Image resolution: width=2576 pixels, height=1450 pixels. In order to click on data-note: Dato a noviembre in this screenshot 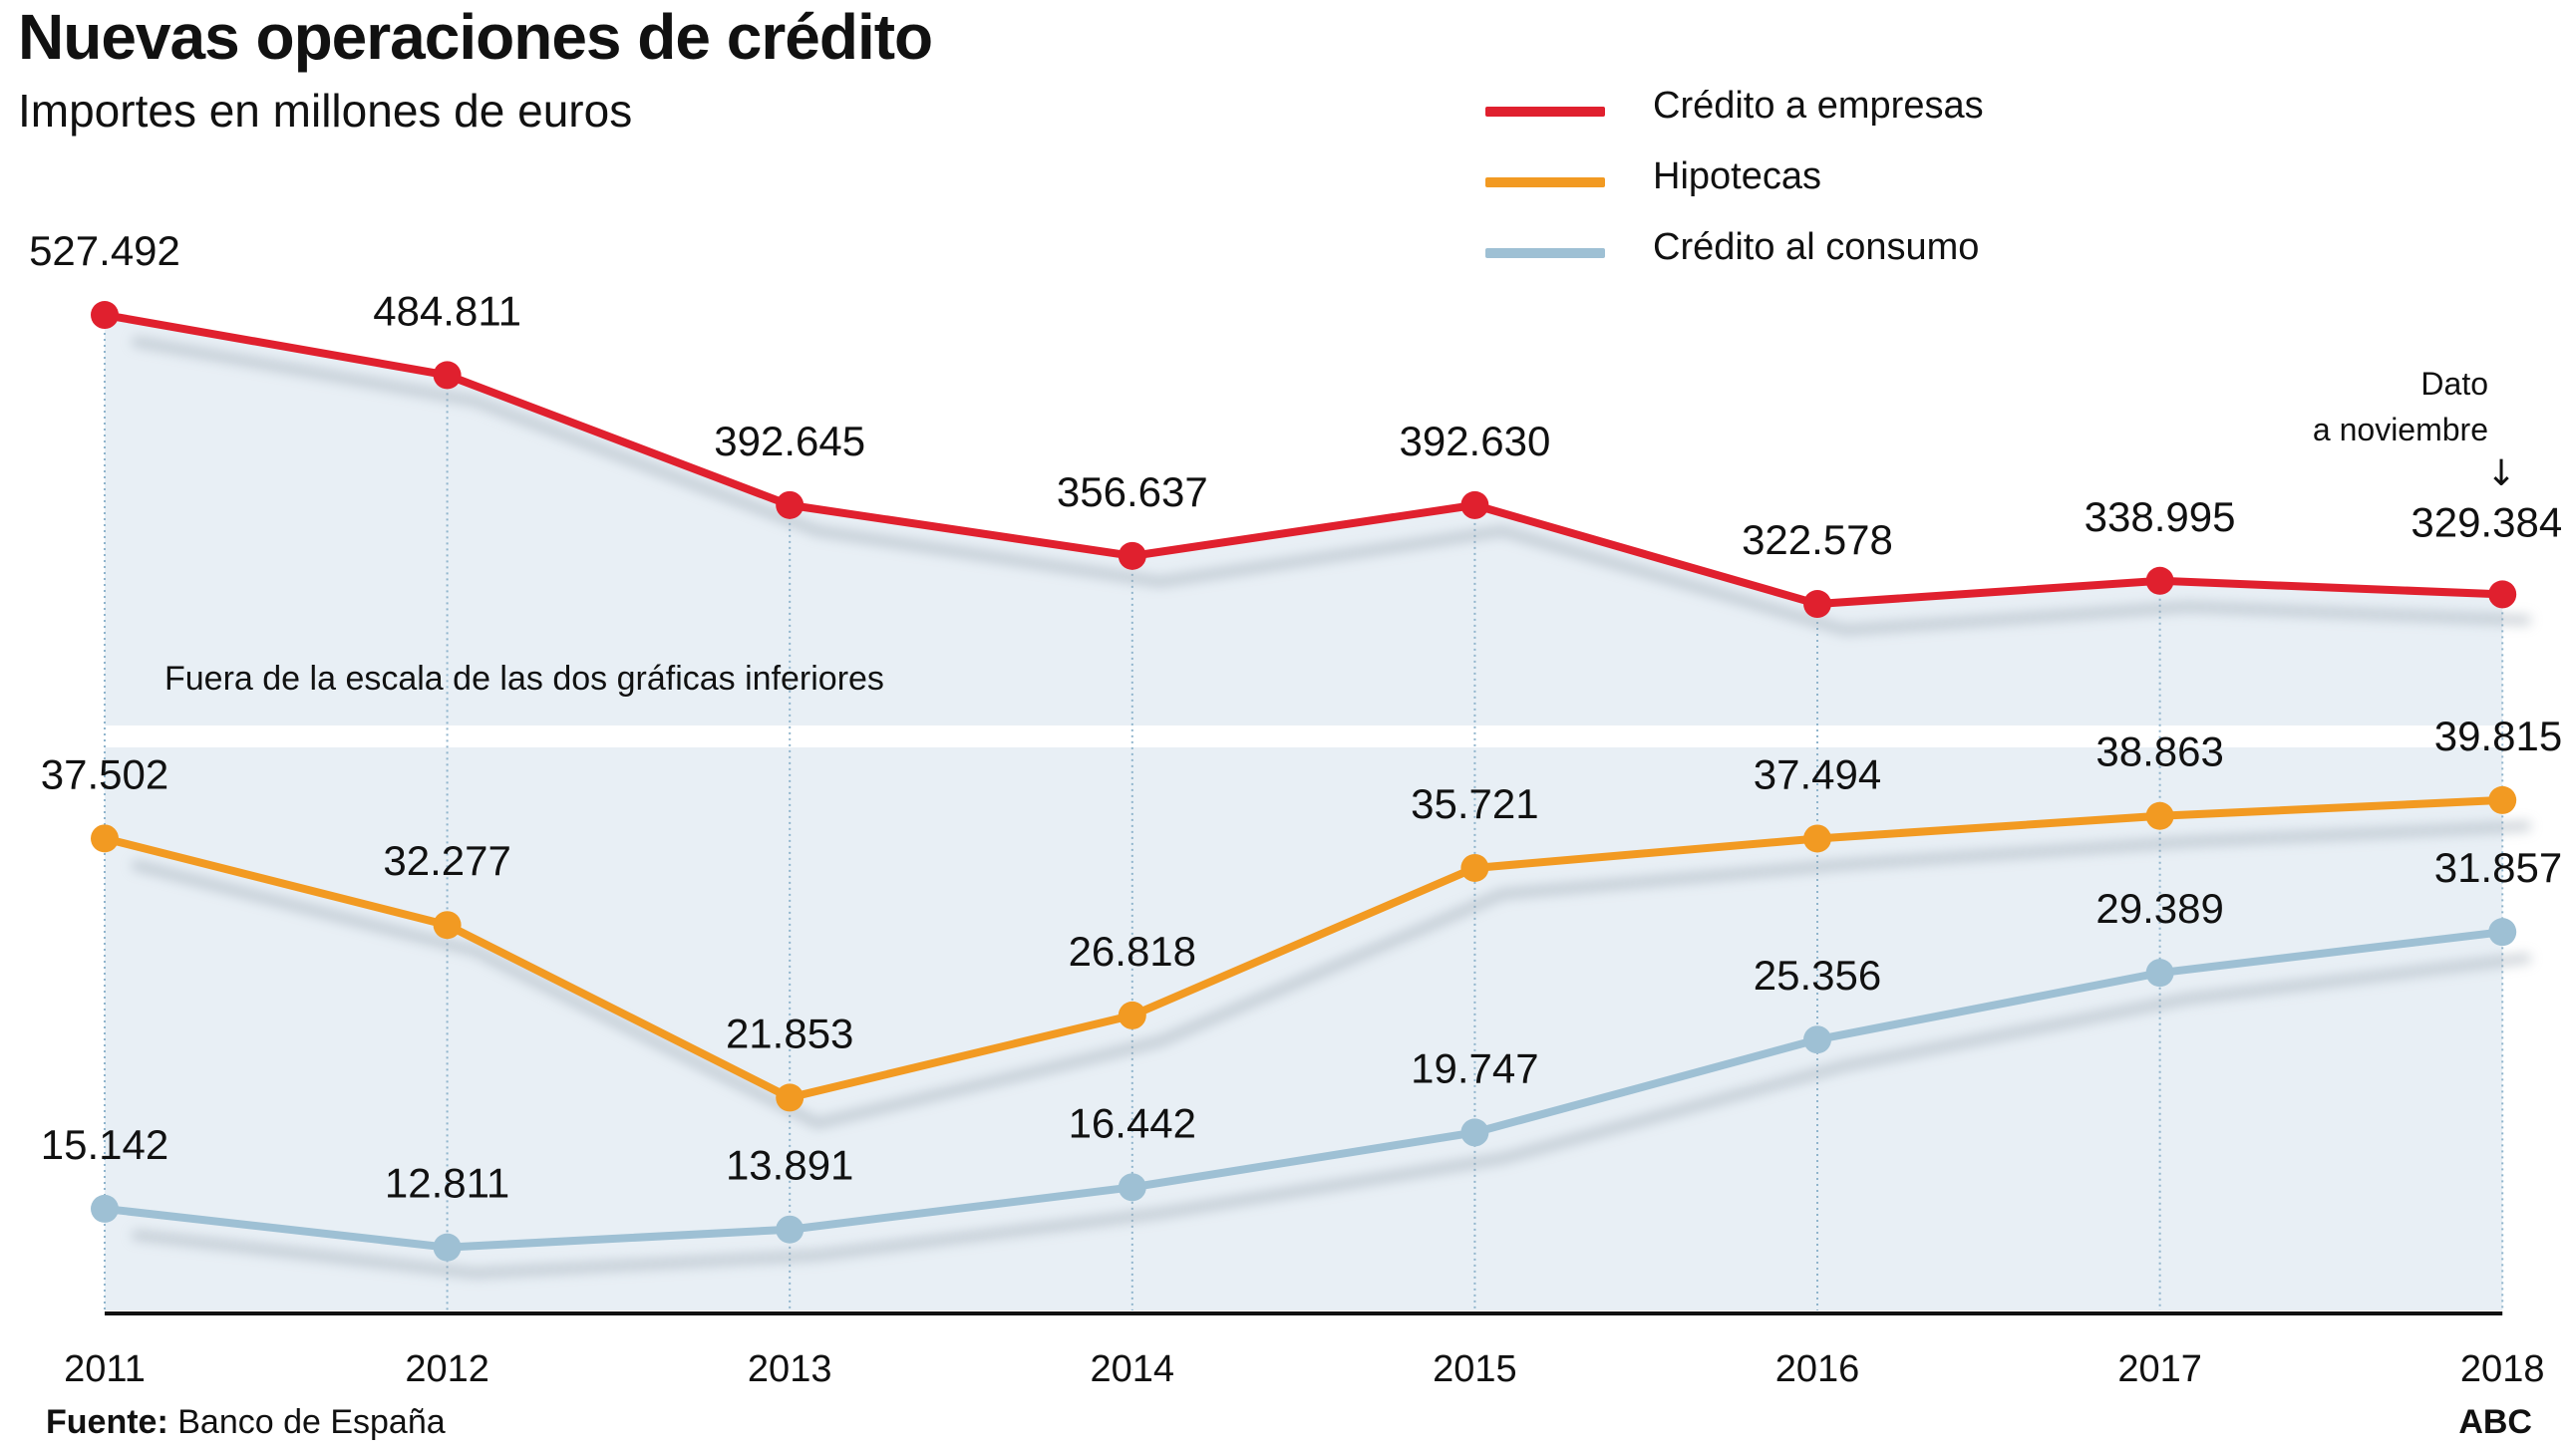, I will do `click(2400, 406)`.